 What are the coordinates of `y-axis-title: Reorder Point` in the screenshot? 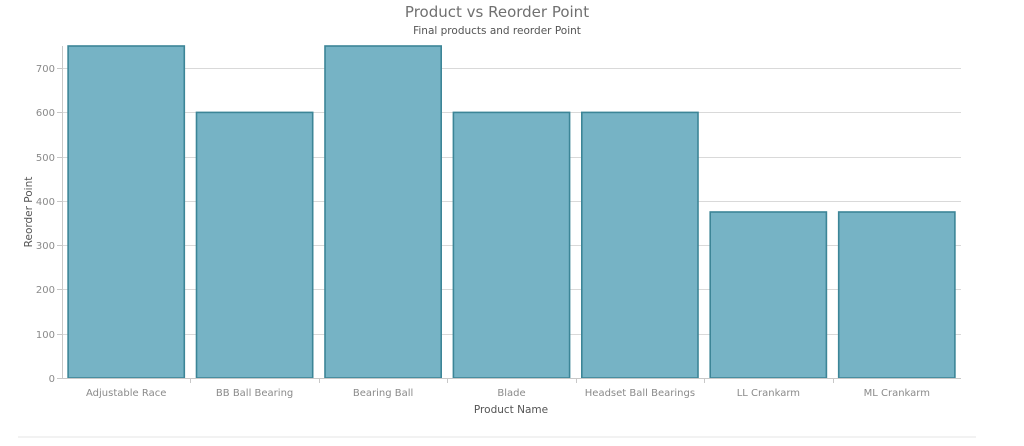 It's located at (29, 212).